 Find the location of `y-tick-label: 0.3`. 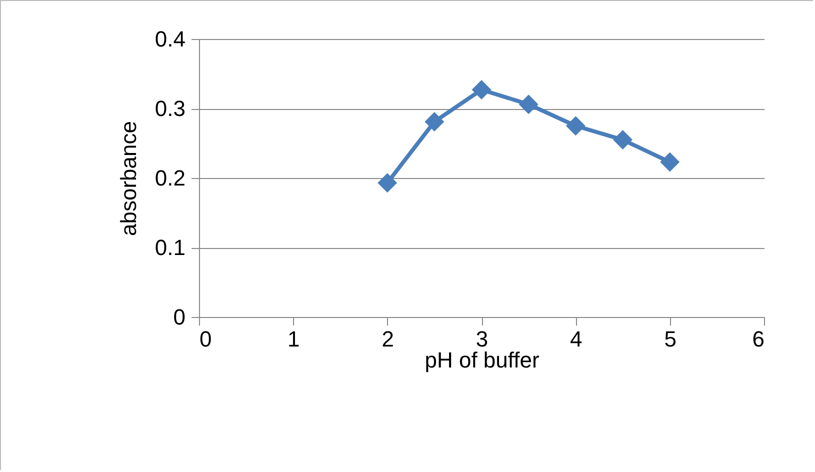

y-tick-label: 0.3 is located at coordinates (170, 108).